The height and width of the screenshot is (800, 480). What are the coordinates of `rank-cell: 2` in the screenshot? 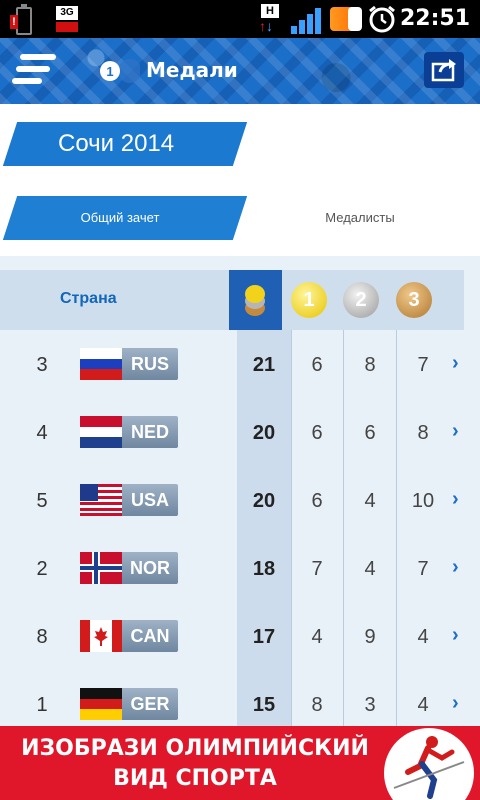 It's located at (42, 569).